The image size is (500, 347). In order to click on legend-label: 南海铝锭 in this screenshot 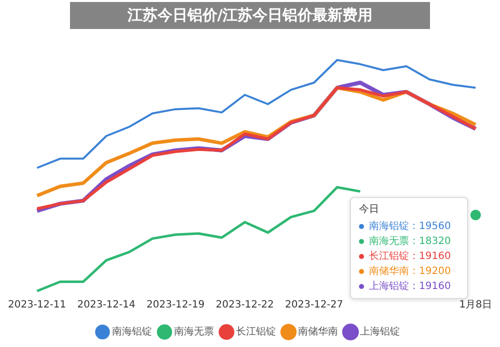, I will do `click(132, 332)`.